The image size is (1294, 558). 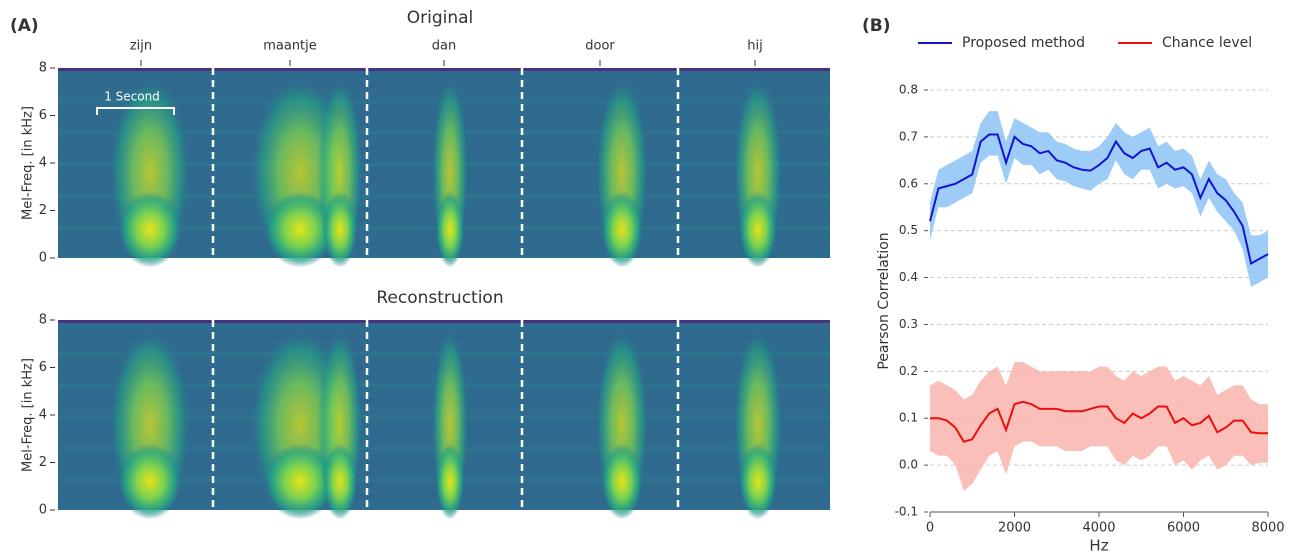 I want to click on y-tick-label: 0.0, so click(x=908, y=465).